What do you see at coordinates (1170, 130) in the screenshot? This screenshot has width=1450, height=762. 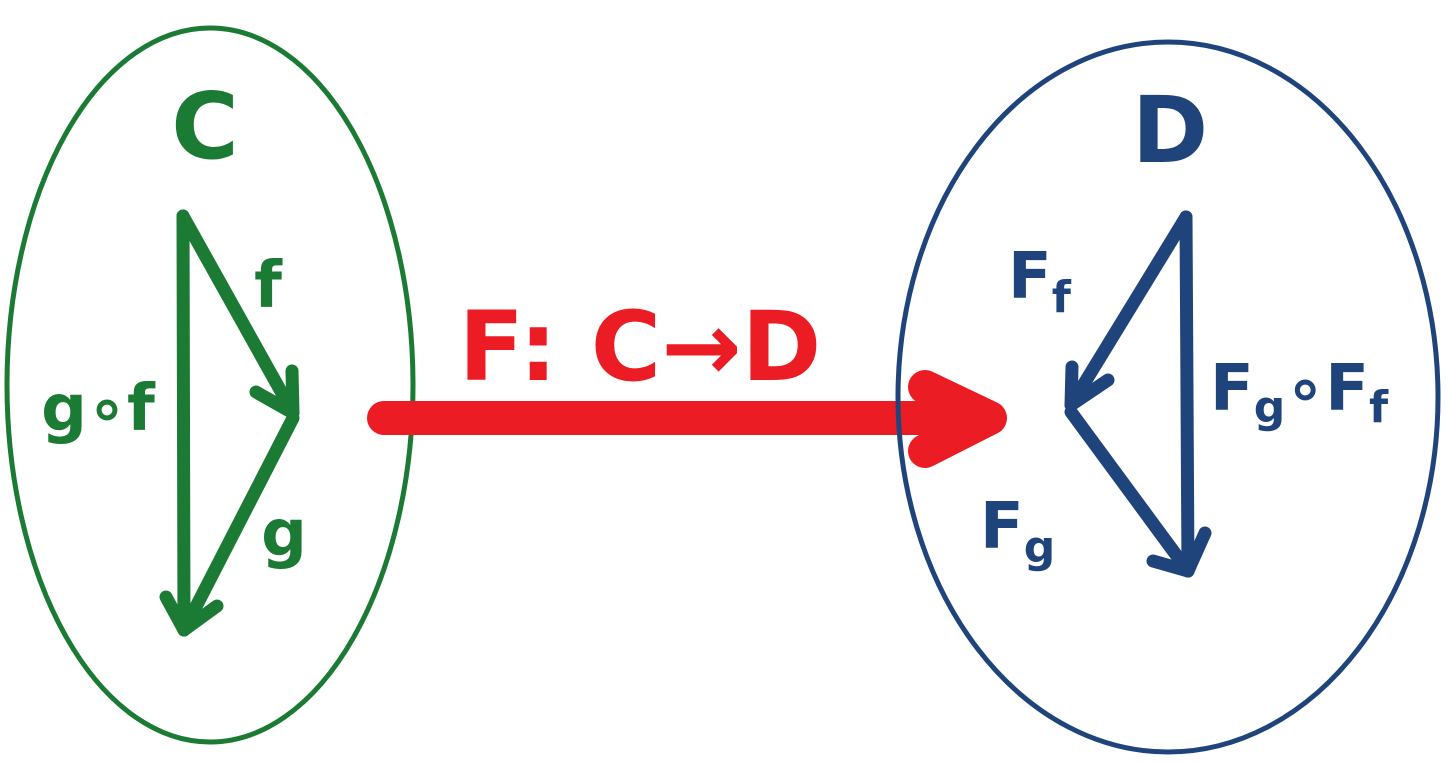 I see `category-d-label: D` at bounding box center [1170, 130].